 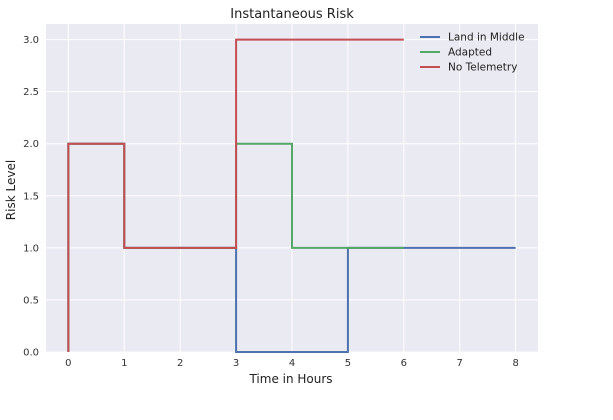 I want to click on x-tick-label: 7, so click(x=460, y=363).